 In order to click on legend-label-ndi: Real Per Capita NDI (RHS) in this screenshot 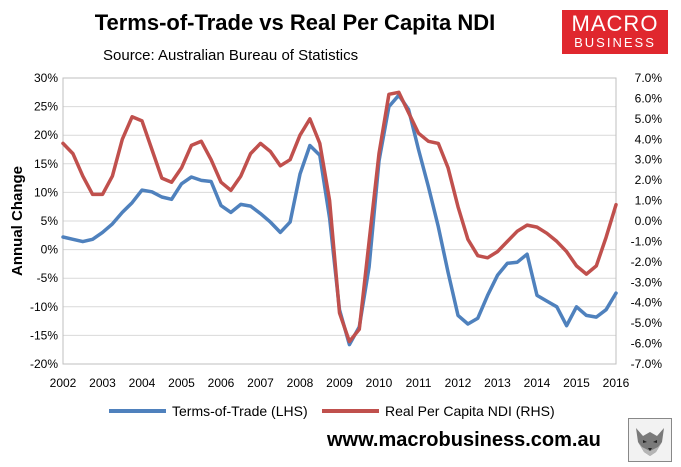, I will do `click(470, 411)`.